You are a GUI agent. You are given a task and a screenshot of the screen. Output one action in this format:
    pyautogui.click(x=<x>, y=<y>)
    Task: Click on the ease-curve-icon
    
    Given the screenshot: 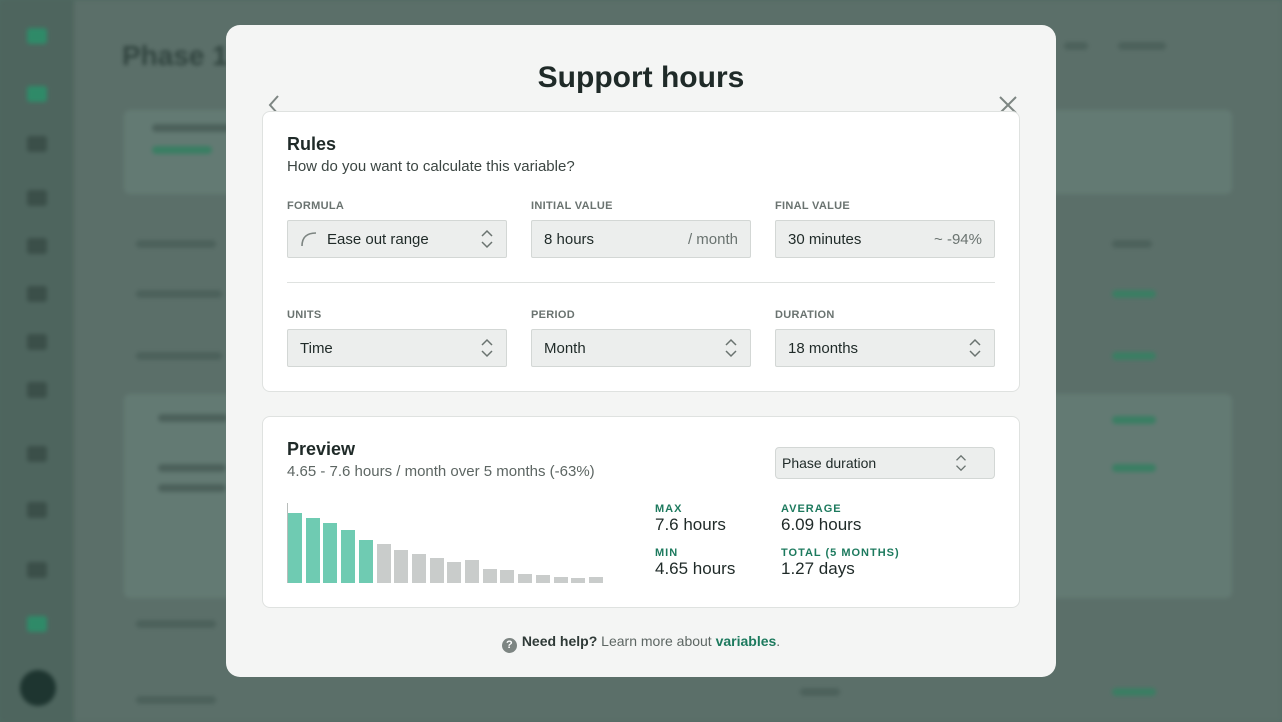 What is the action you would take?
    pyautogui.click(x=309, y=239)
    